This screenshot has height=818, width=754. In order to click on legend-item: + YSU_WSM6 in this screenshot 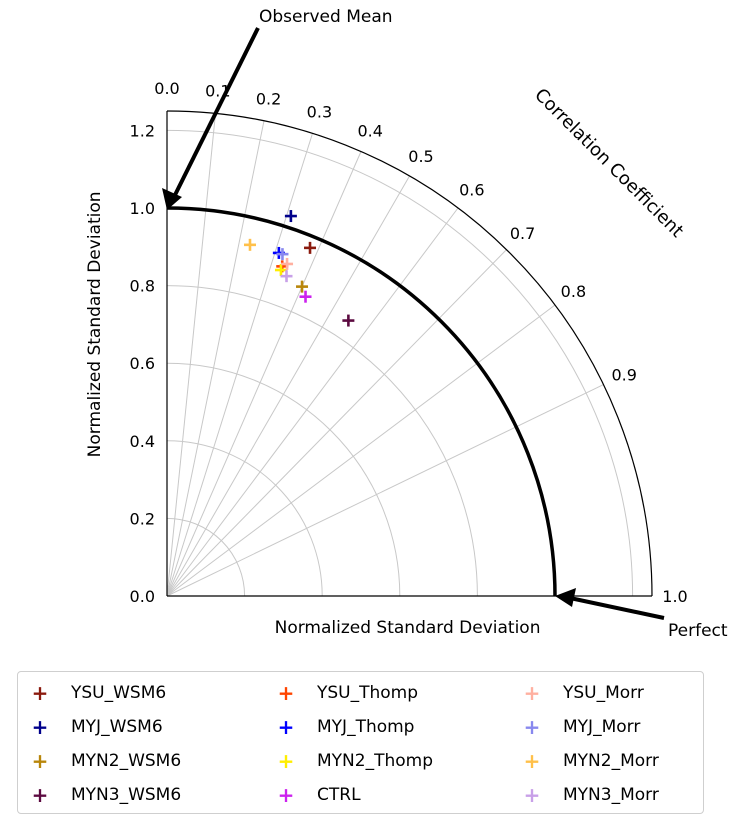, I will do `click(97, 693)`.